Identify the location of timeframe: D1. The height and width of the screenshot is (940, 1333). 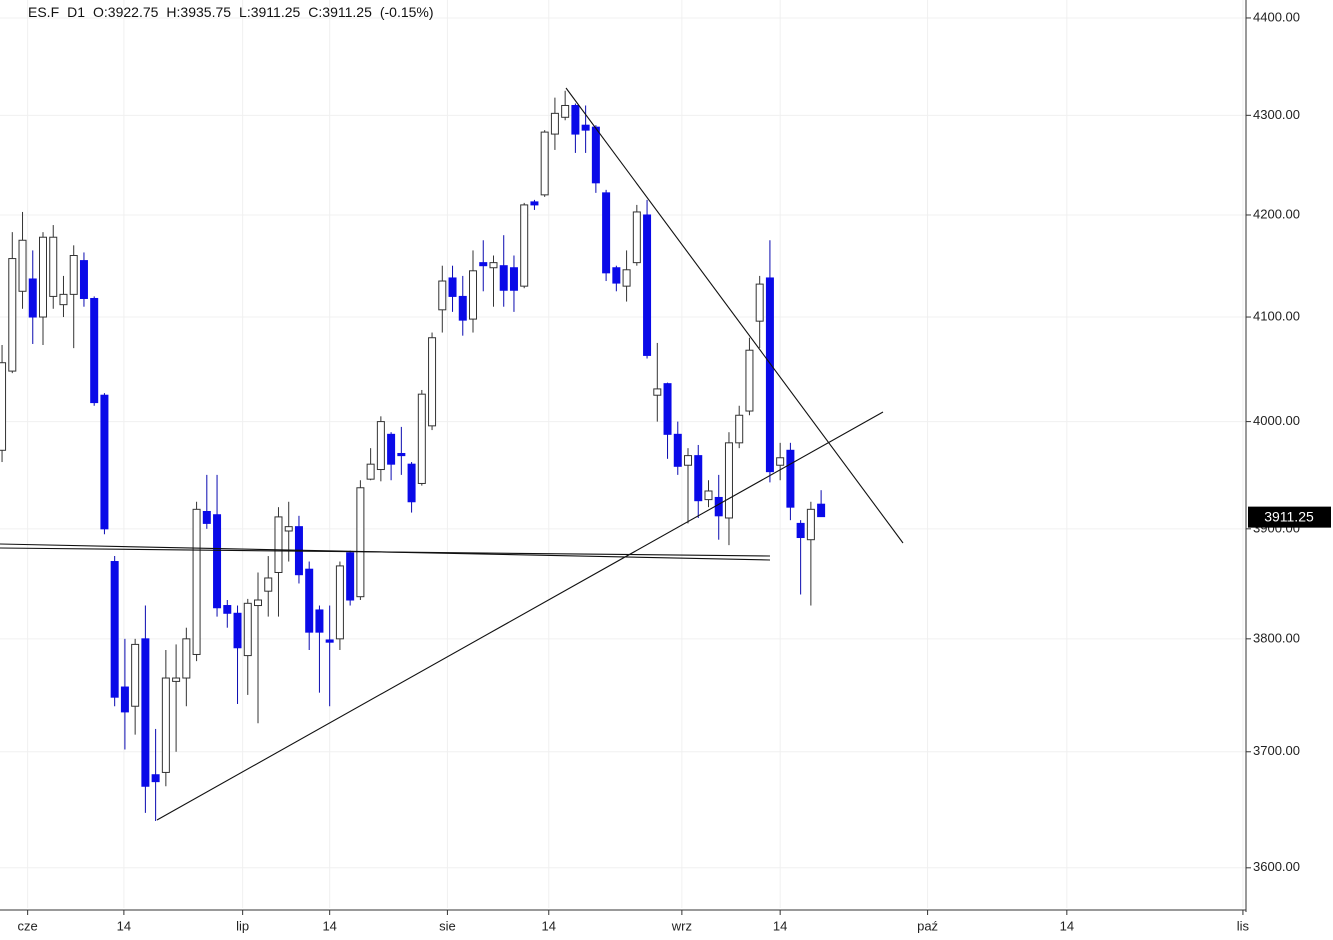
(76, 12).